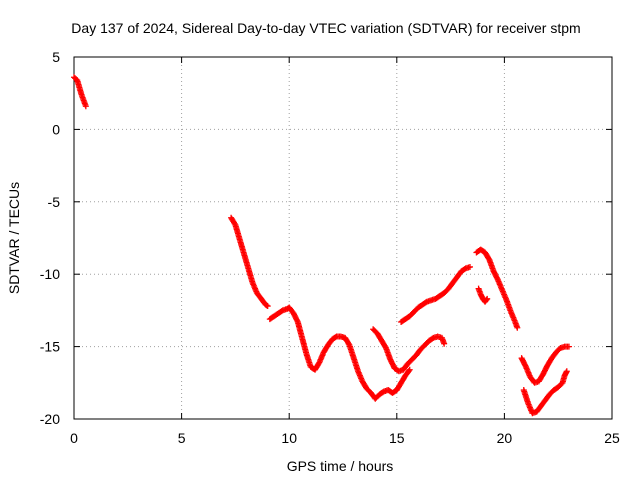 Image resolution: width=640 pixels, height=480 pixels. I want to click on x-axis-label: GPS time / hours, so click(340, 466).